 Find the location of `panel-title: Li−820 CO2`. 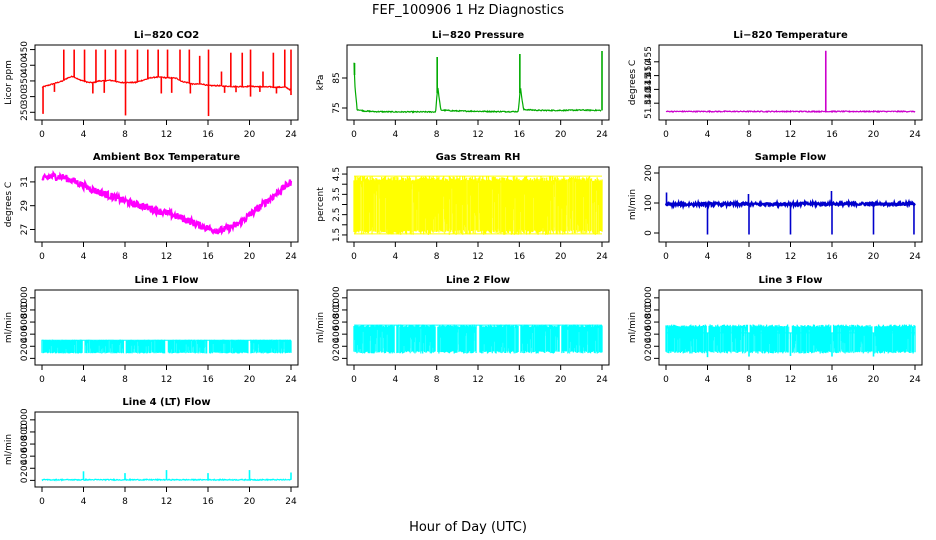

panel-title: Li−820 CO2 is located at coordinates (166, 35).